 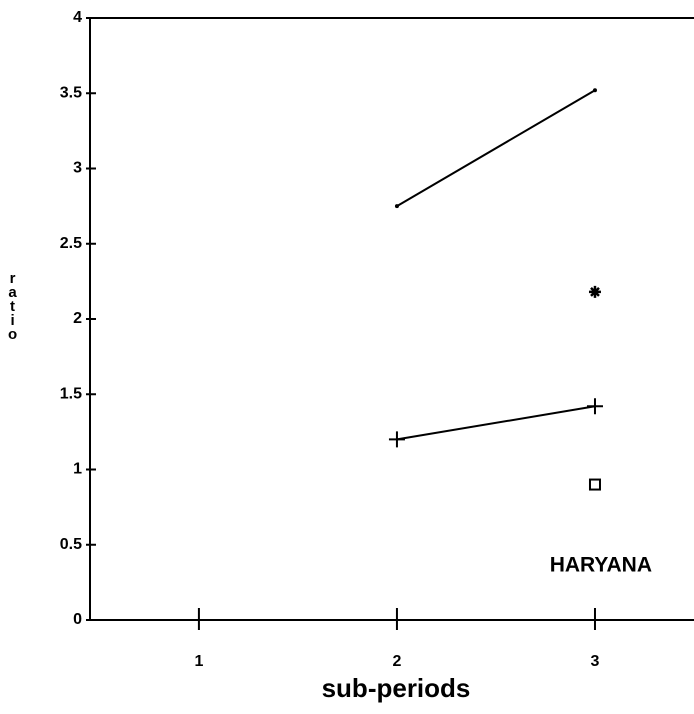 I want to click on x-tick-label: 3, so click(x=595, y=661).